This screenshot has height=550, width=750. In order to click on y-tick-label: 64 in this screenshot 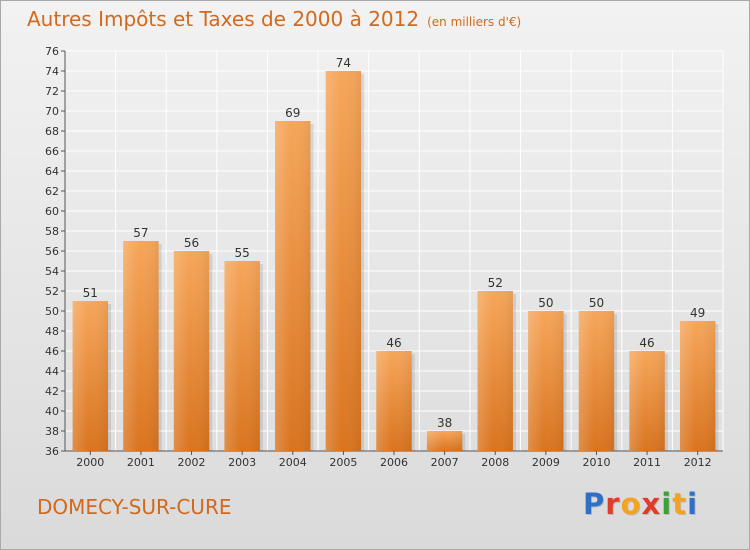, I will do `click(52, 171)`.